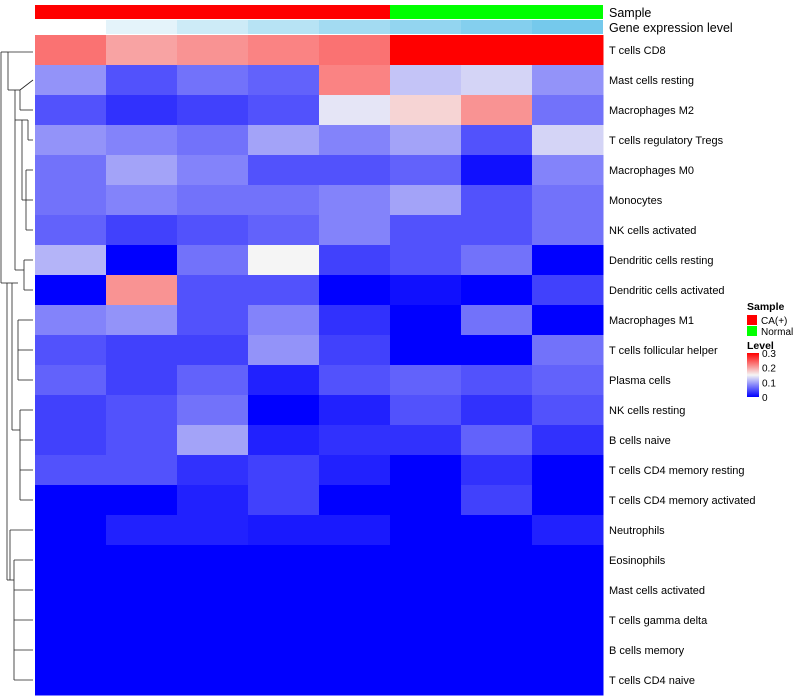  I want to click on dendrogram-branch, so click(26, 85).